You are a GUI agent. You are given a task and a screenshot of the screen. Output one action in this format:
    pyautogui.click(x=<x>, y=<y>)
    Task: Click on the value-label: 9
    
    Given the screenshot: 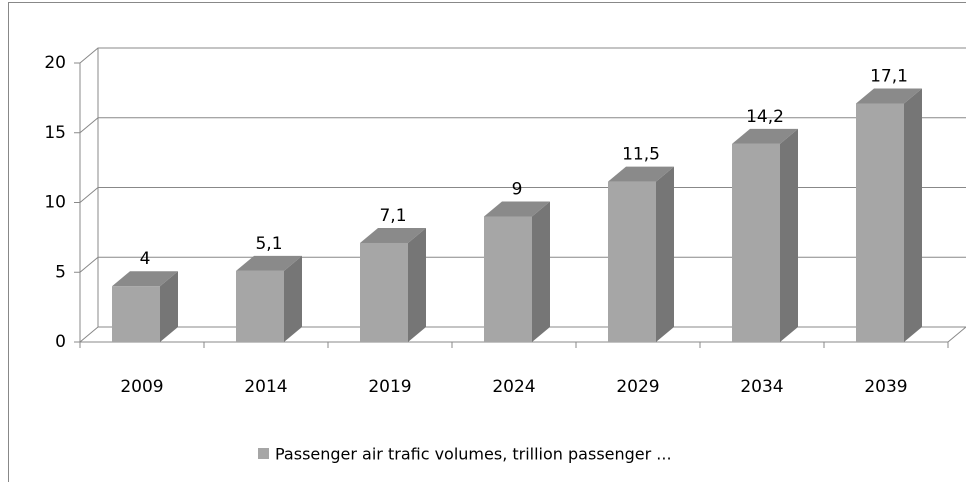 What is the action you would take?
    pyautogui.click(x=517, y=189)
    